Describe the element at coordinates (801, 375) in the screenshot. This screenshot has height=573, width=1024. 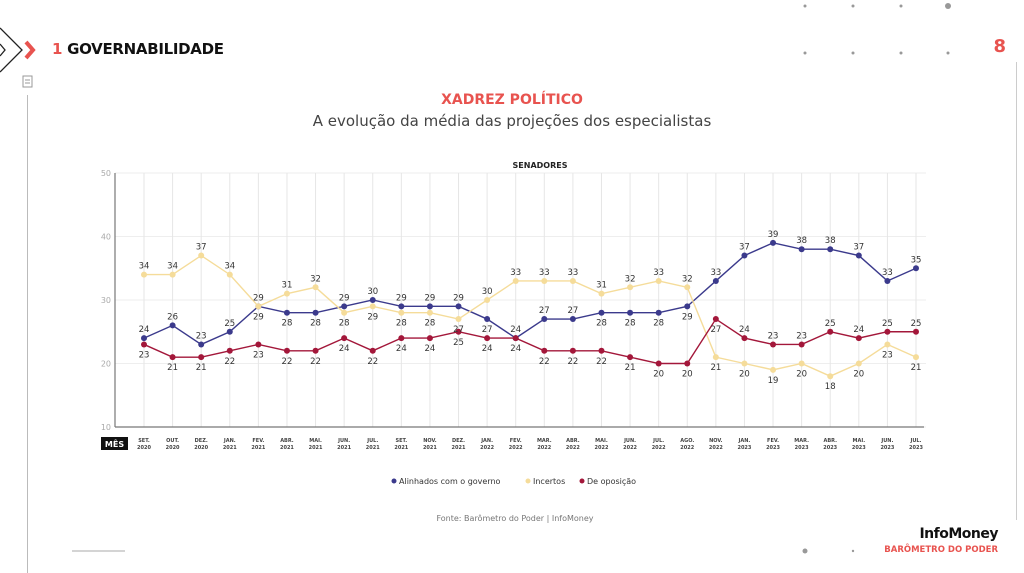
I see `data-label: 20` at that location.